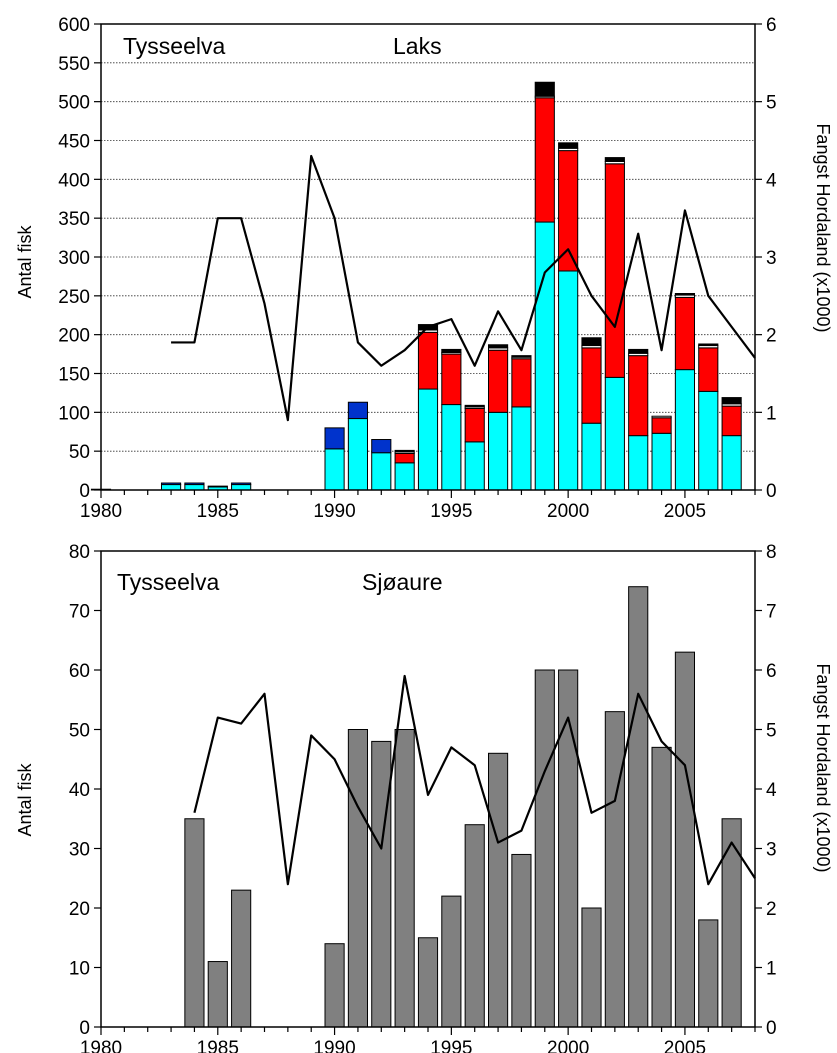 Image resolution: width=837 pixels, height=1053 pixels. What do you see at coordinates (74, 219) in the screenshot?
I see `y-tick-label: 350` at bounding box center [74, 219].